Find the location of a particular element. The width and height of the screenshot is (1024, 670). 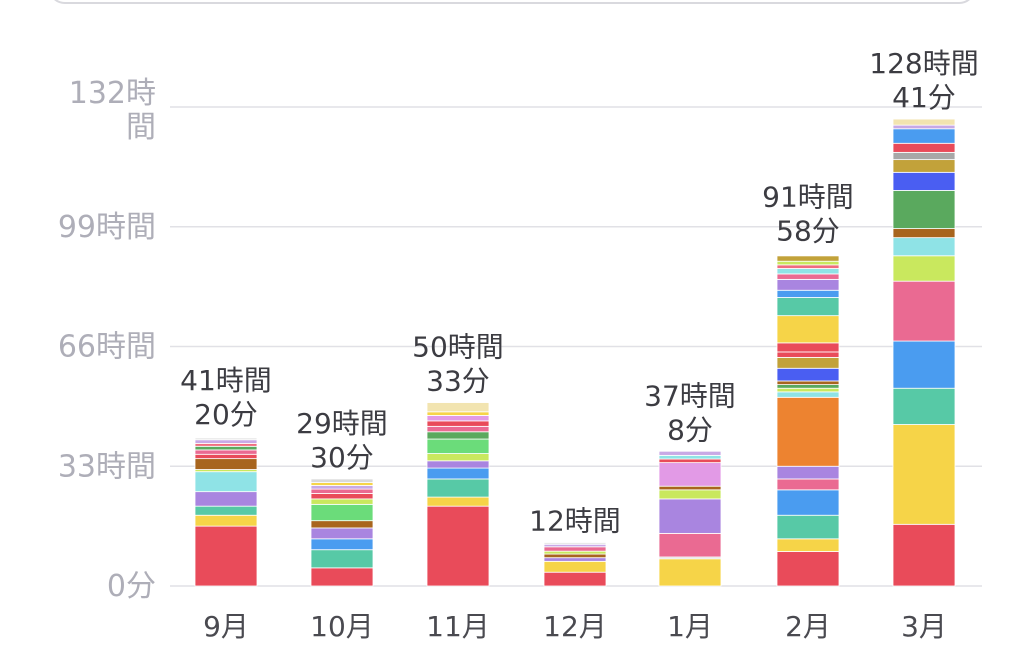

bar-total-label: 50時間 33分 is located at coordinates (458, 364).